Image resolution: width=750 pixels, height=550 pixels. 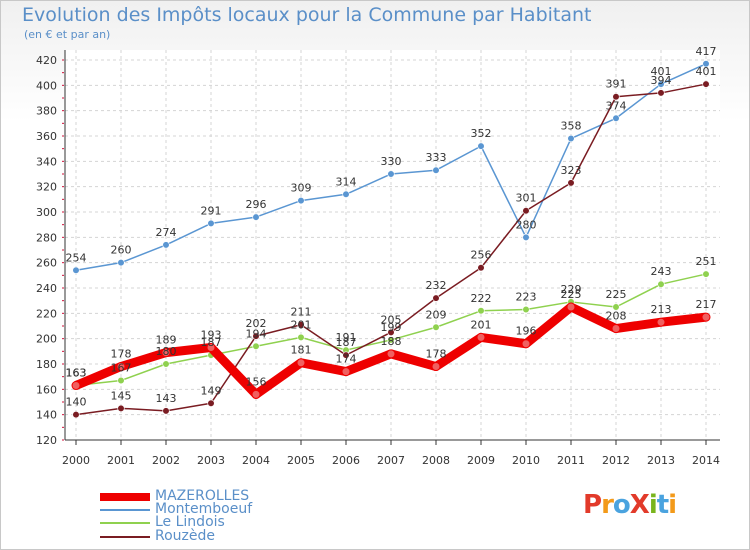 What do you see at coordinates (185, 536) in the screenshot?
I see `legend-label: Rouzède` at bounding box center [185, 536].